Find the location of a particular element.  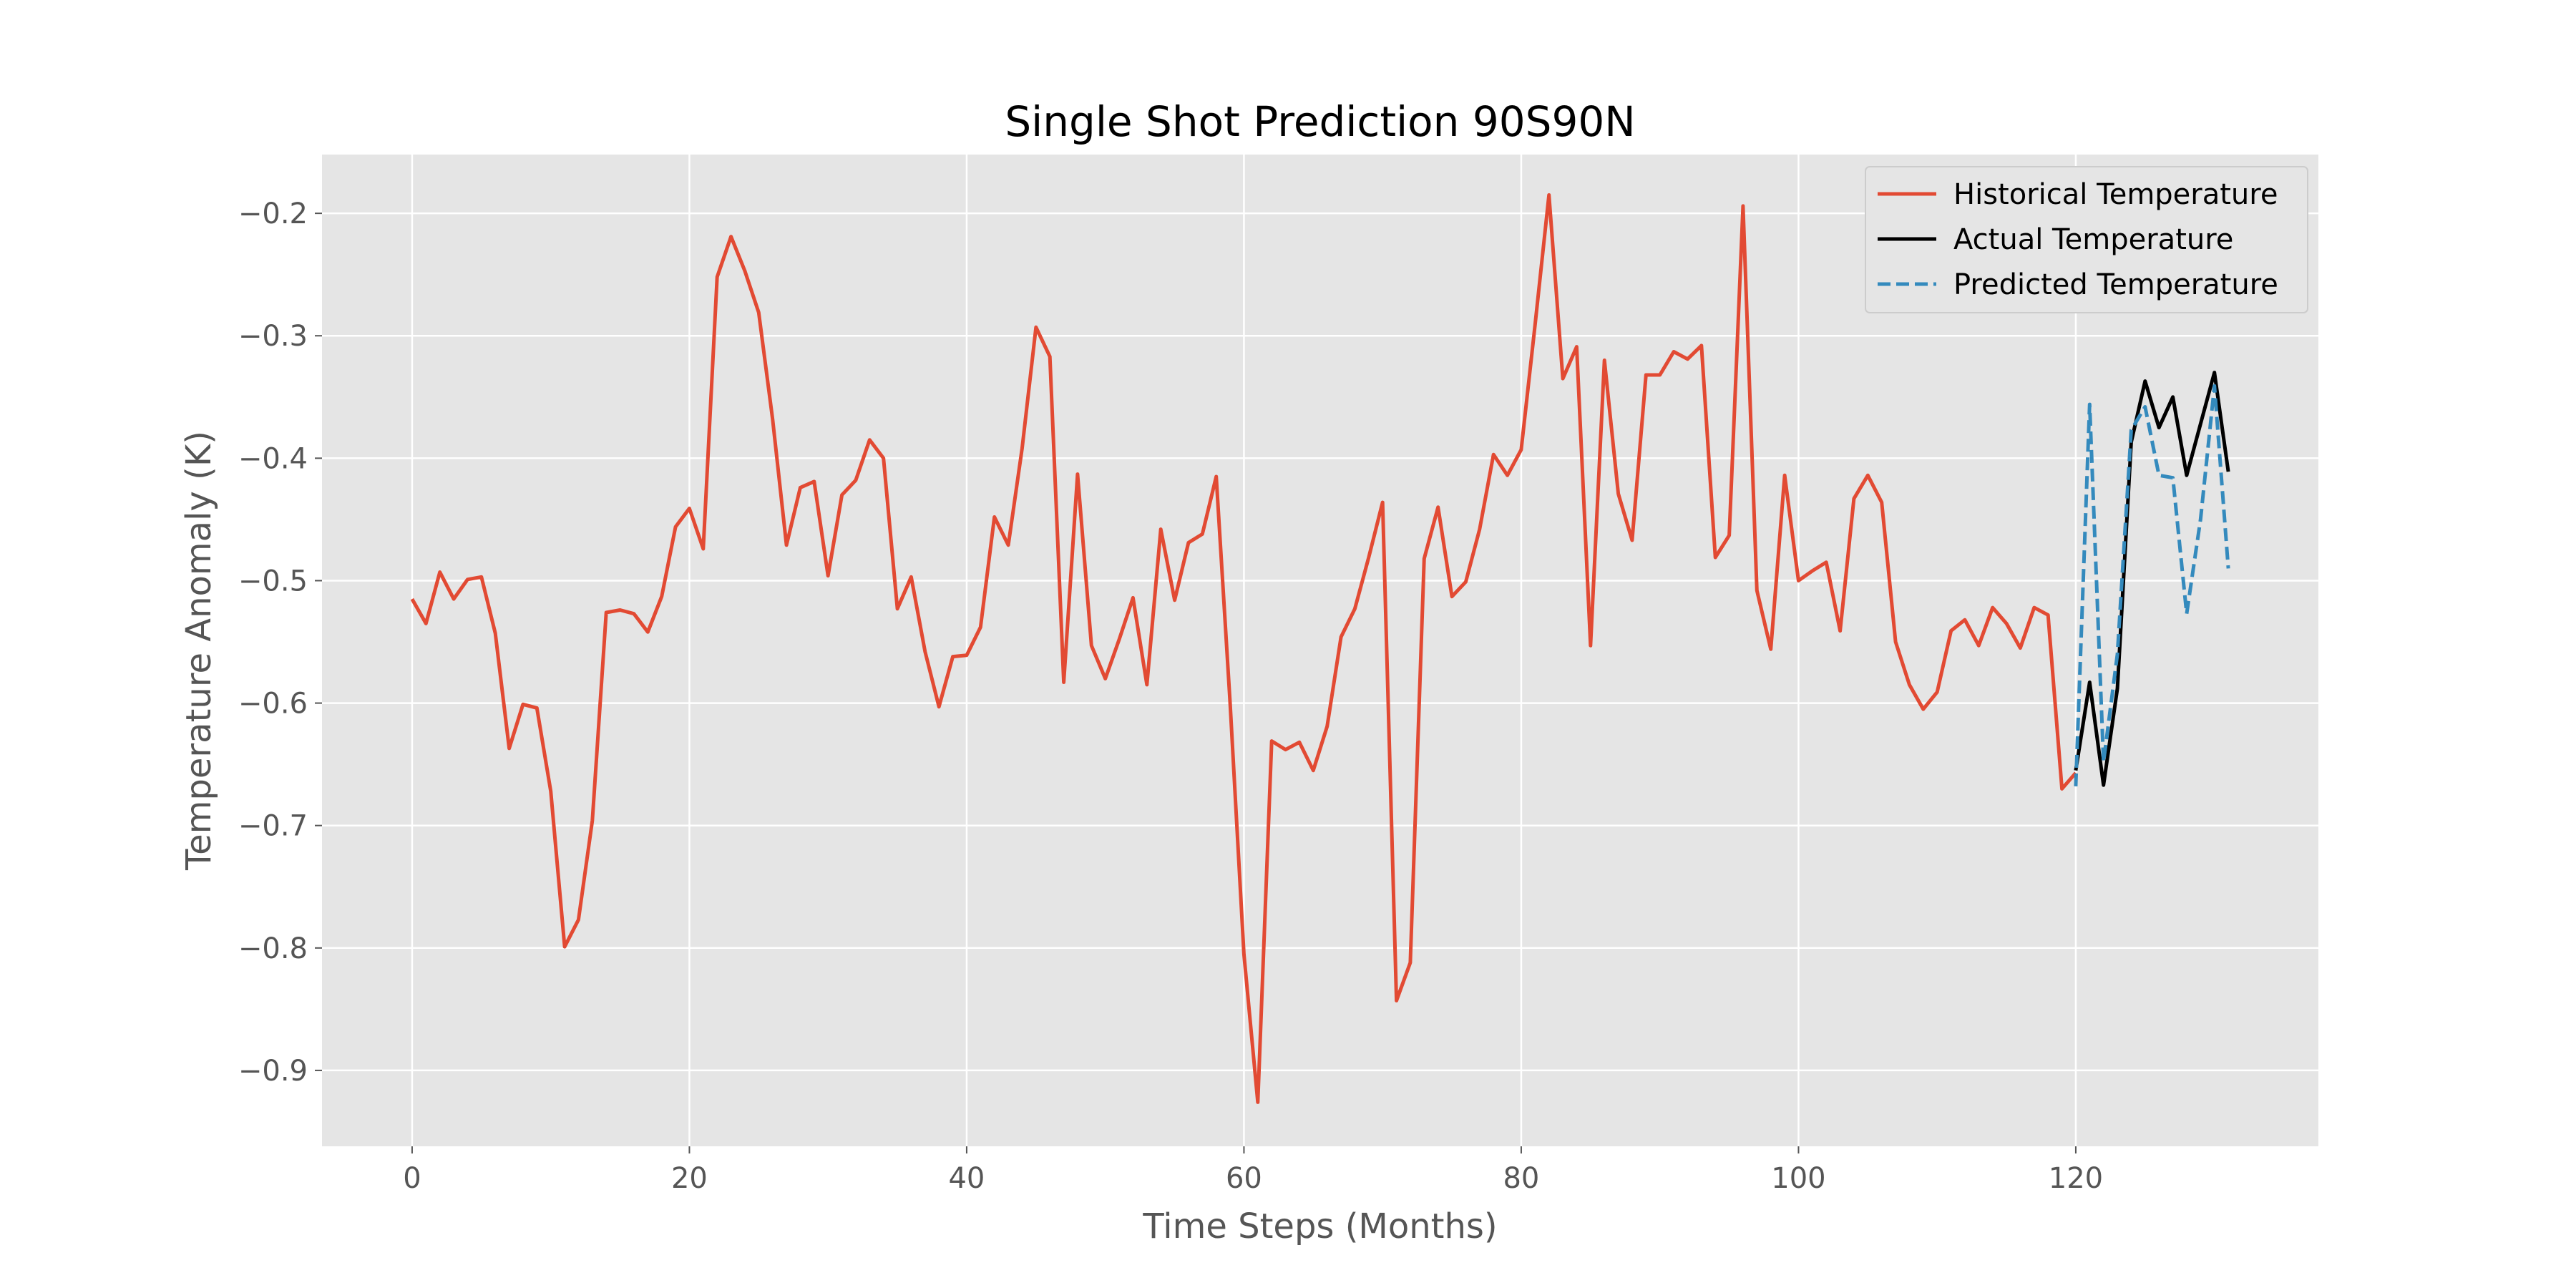

series-actual-line is located at coordinates (2152, 579).